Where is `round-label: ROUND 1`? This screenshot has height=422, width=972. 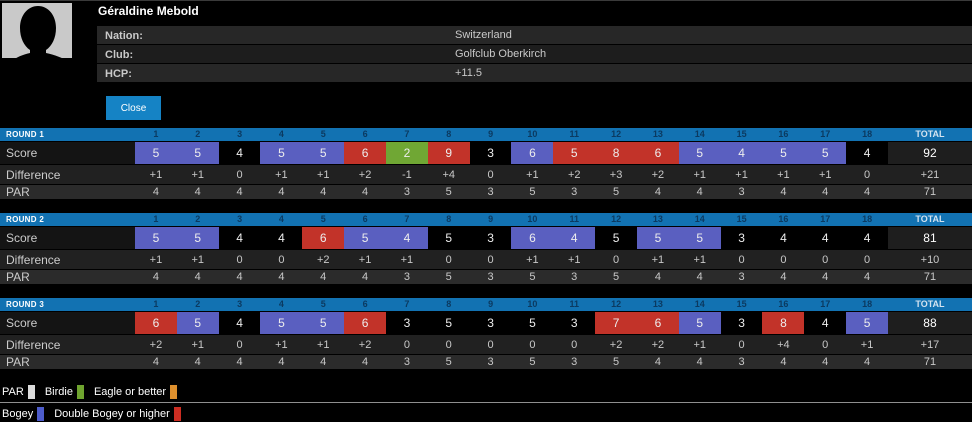 round-label: ROUND 1 is located at coordinates (25, 134).